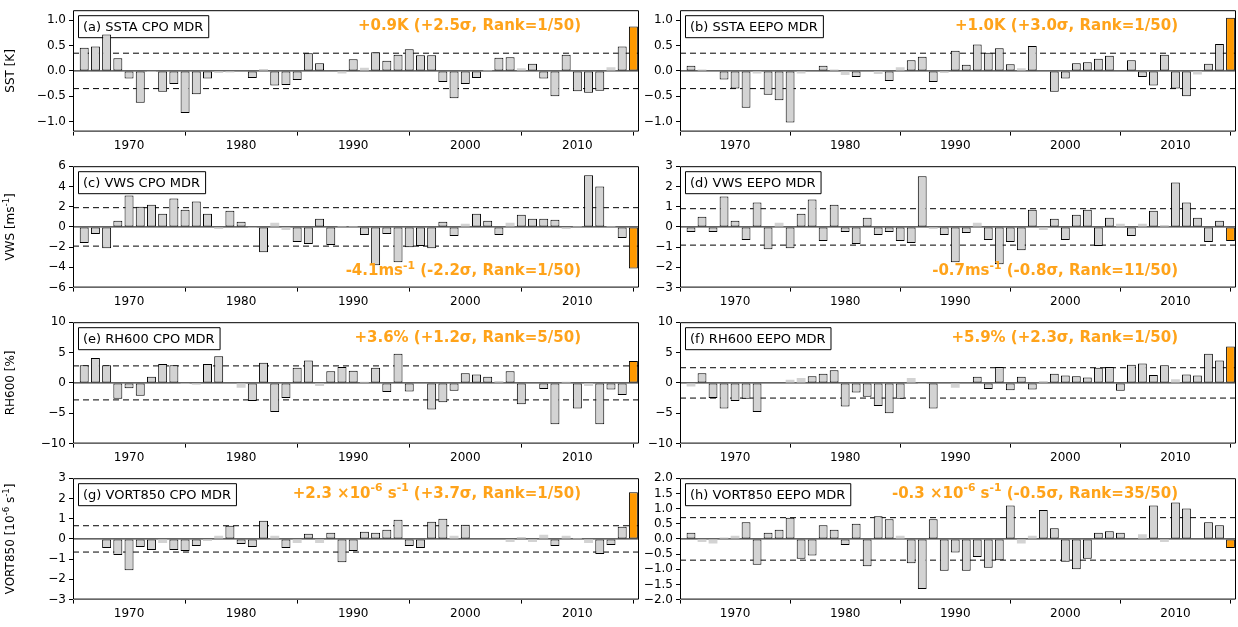  What do you see at coordinates (10, 71) in the screenshot?
I see `y-axis-title: SST [K]` at bounding box center [10, 71].